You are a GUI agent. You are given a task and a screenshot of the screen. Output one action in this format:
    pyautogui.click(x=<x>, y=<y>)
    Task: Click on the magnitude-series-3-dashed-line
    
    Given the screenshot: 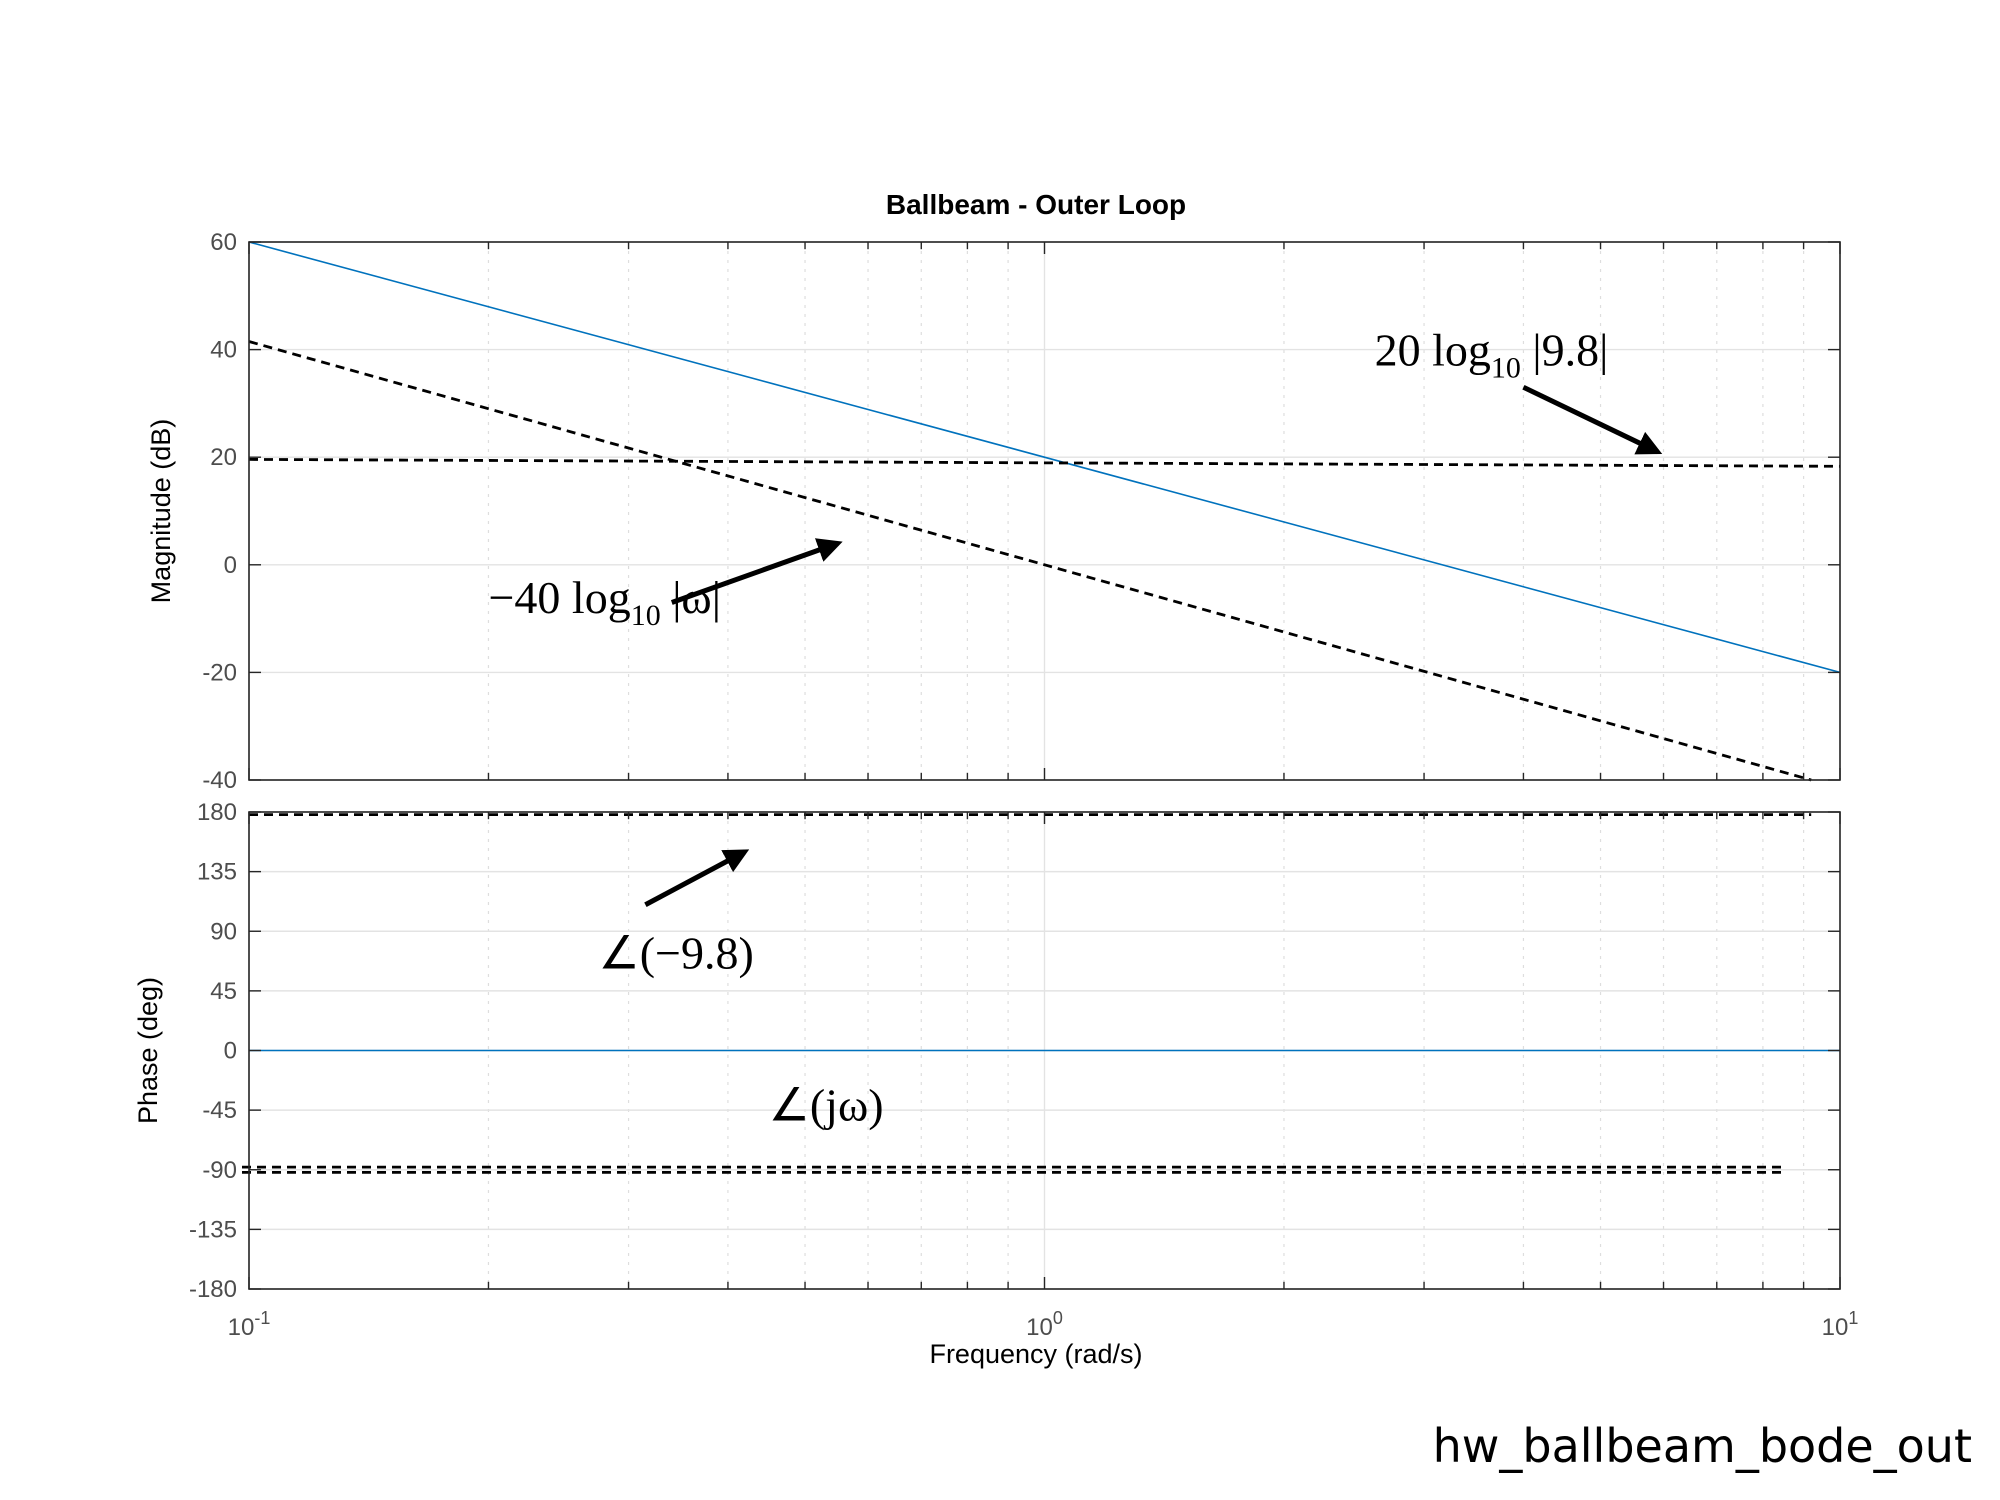 What is the action you would take?
    pyautogui.click(x=1044, y=463)
    